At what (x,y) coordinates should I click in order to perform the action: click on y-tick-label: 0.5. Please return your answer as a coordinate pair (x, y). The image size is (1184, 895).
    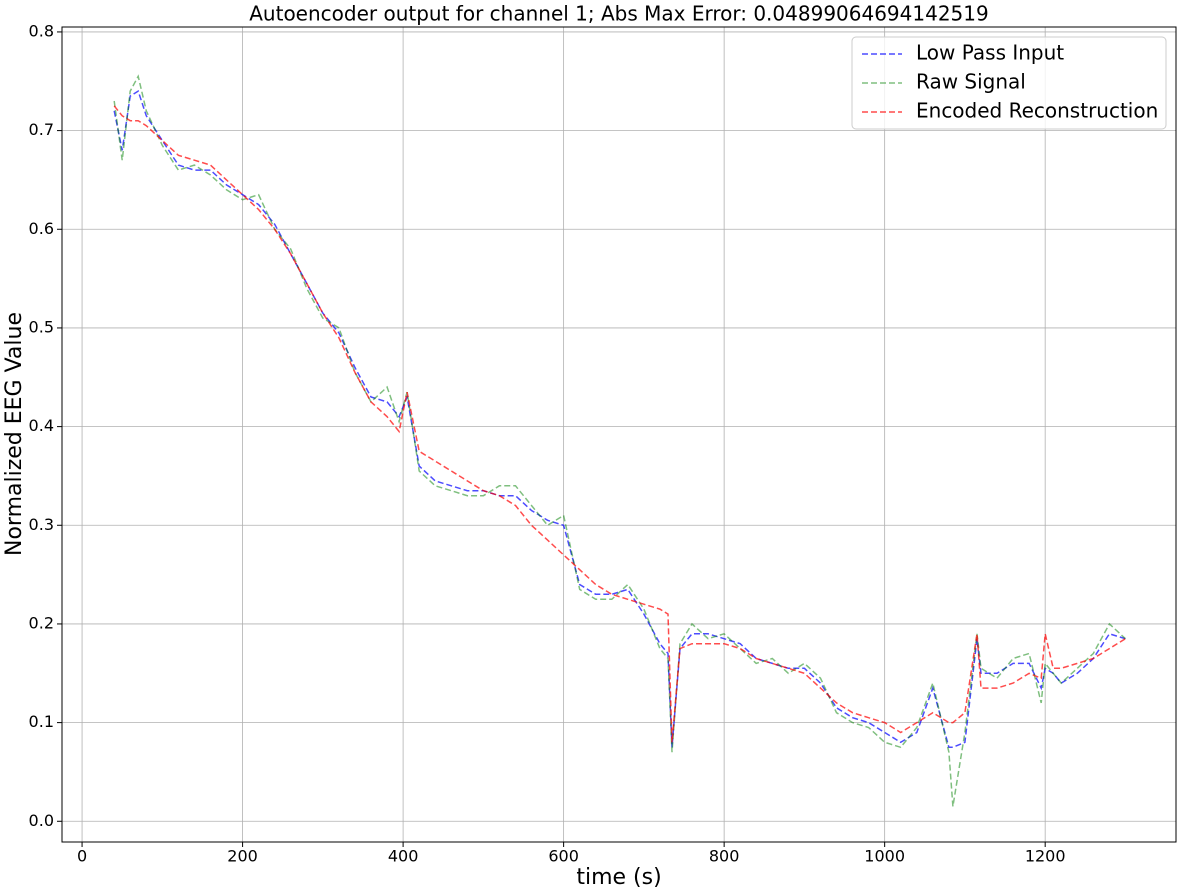
    Looking at the image, I should click on (41, 326).